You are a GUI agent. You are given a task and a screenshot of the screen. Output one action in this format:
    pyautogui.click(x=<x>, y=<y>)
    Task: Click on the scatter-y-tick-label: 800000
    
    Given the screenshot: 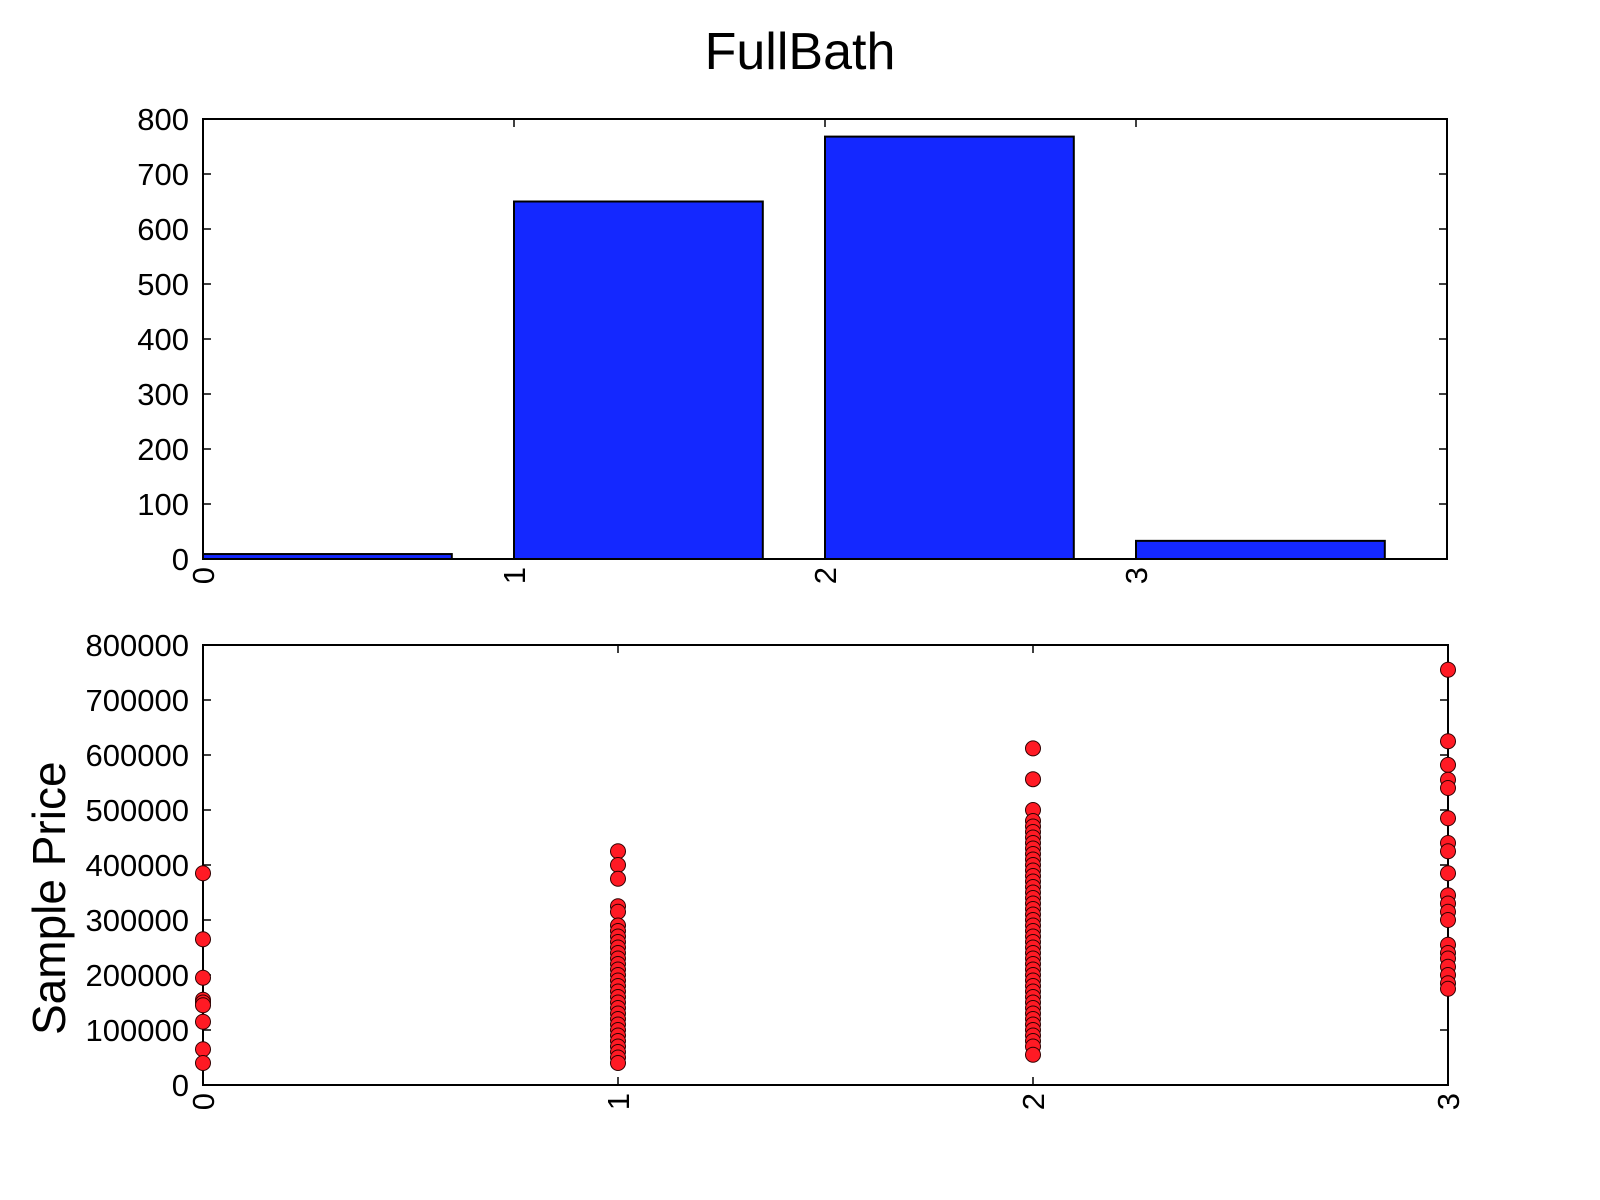 What is the action you would take?
    pyautogui.click(x=137, y=645)
    